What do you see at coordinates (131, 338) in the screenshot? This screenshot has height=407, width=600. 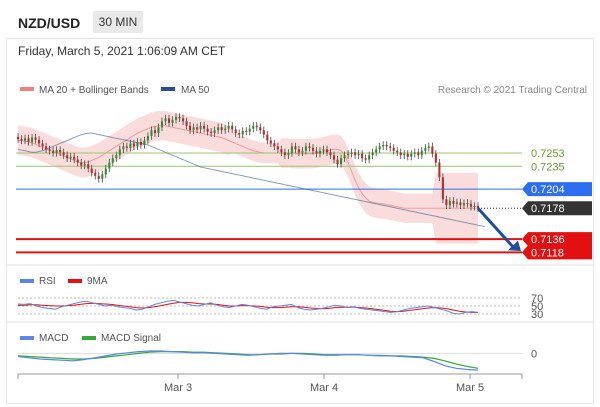 I see `legend-macd-signal-label: MACD Signal` at bounding box center [131, 338].